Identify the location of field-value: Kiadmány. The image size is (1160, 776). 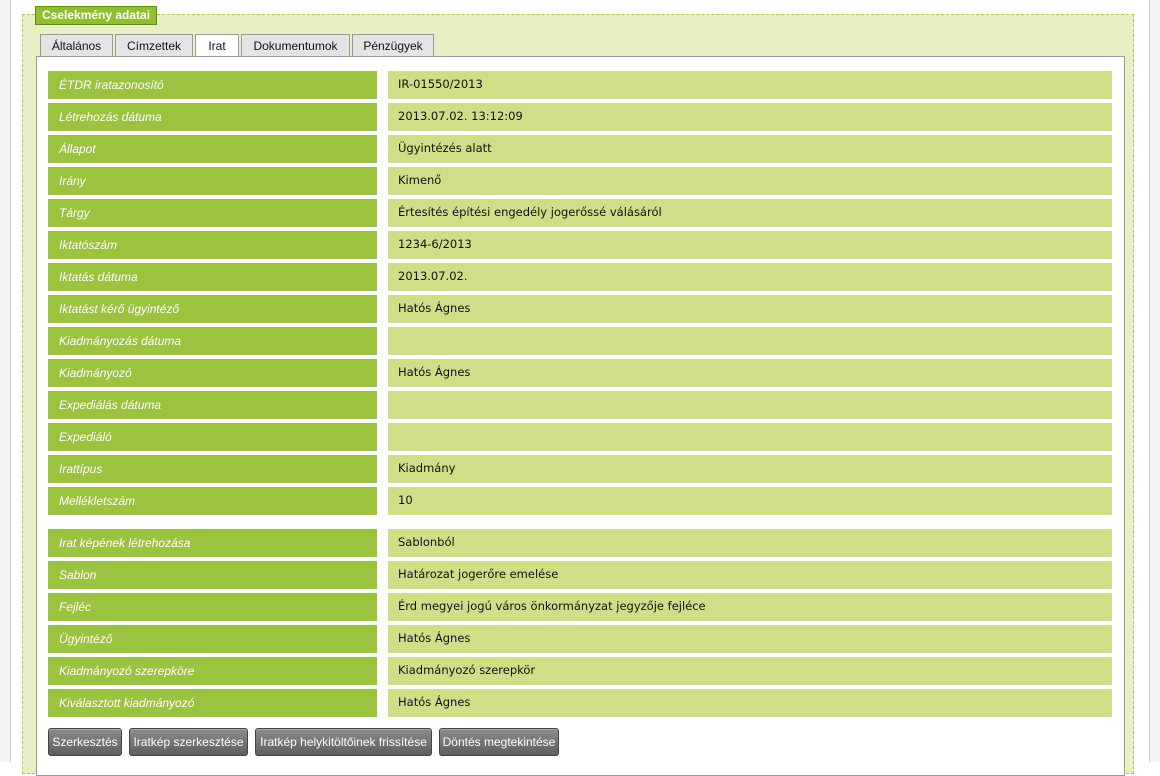
(750, 469).